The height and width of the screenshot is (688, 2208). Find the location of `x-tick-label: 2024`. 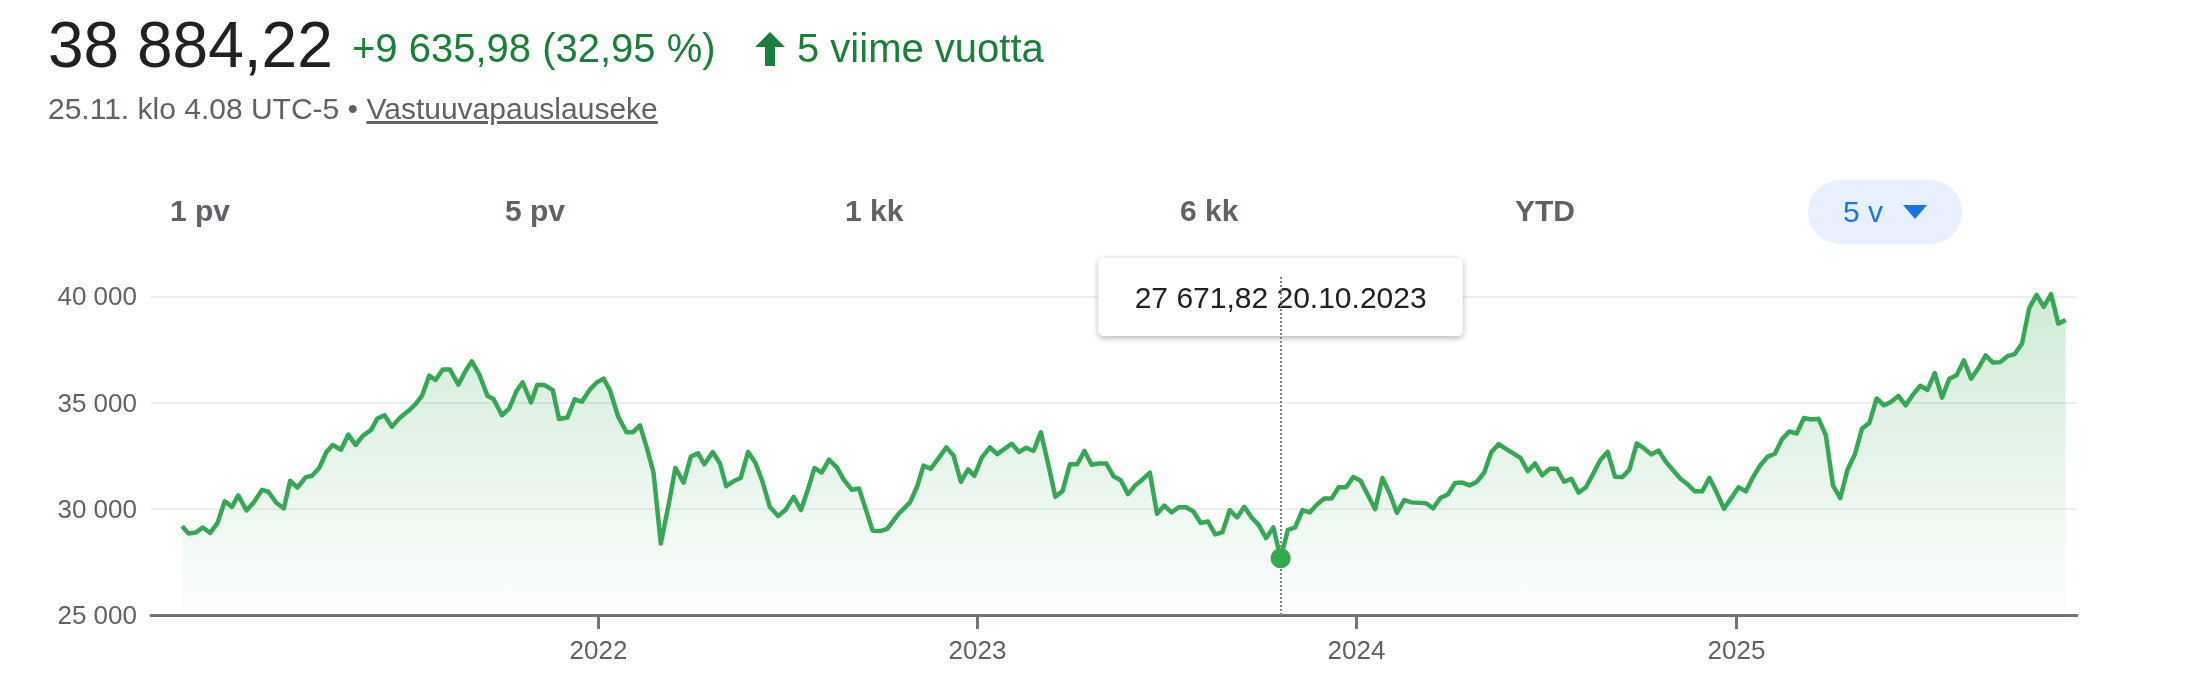

x-tick-label: 2024 is located at coordinates (1356, 650).